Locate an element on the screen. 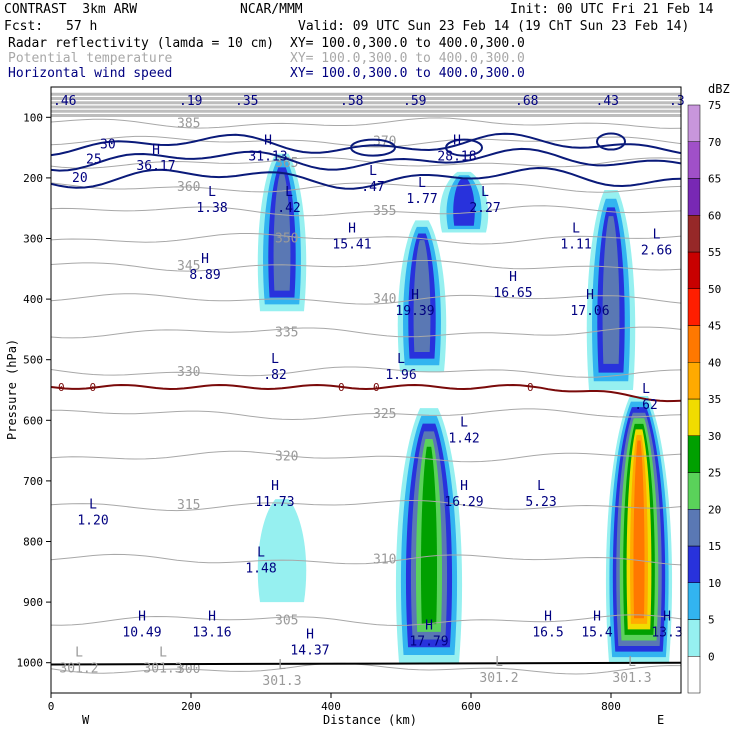 This screenshot has height=740, width=740. theta-contour-label-355: 355 is located at coordinates (384, 211).